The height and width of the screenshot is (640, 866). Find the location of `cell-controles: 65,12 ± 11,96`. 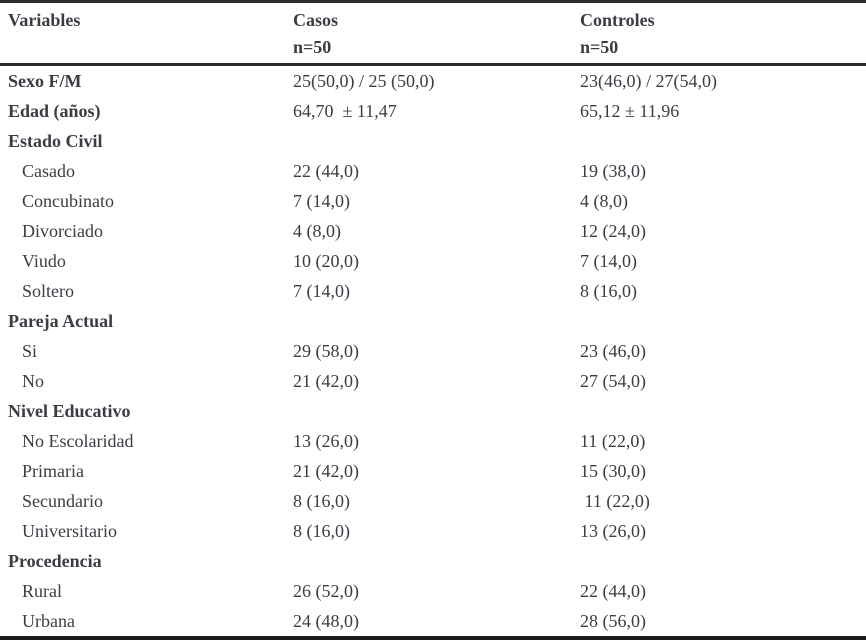

cell-controles: 65,12 ± 11,96 is located at coordinates (630, 111).